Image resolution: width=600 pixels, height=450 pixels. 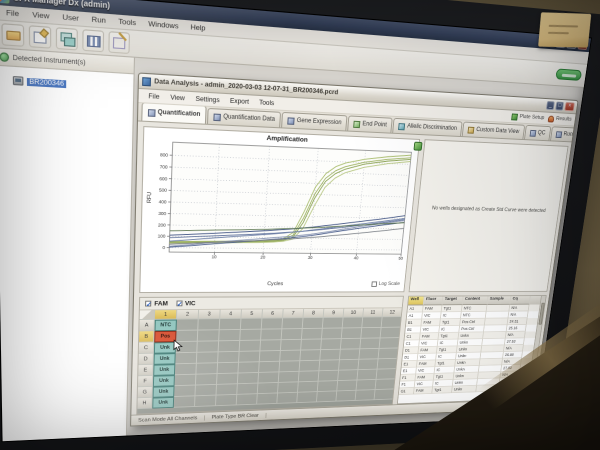 I want to click on plate-setup-icon, so click(x=40, y=37).